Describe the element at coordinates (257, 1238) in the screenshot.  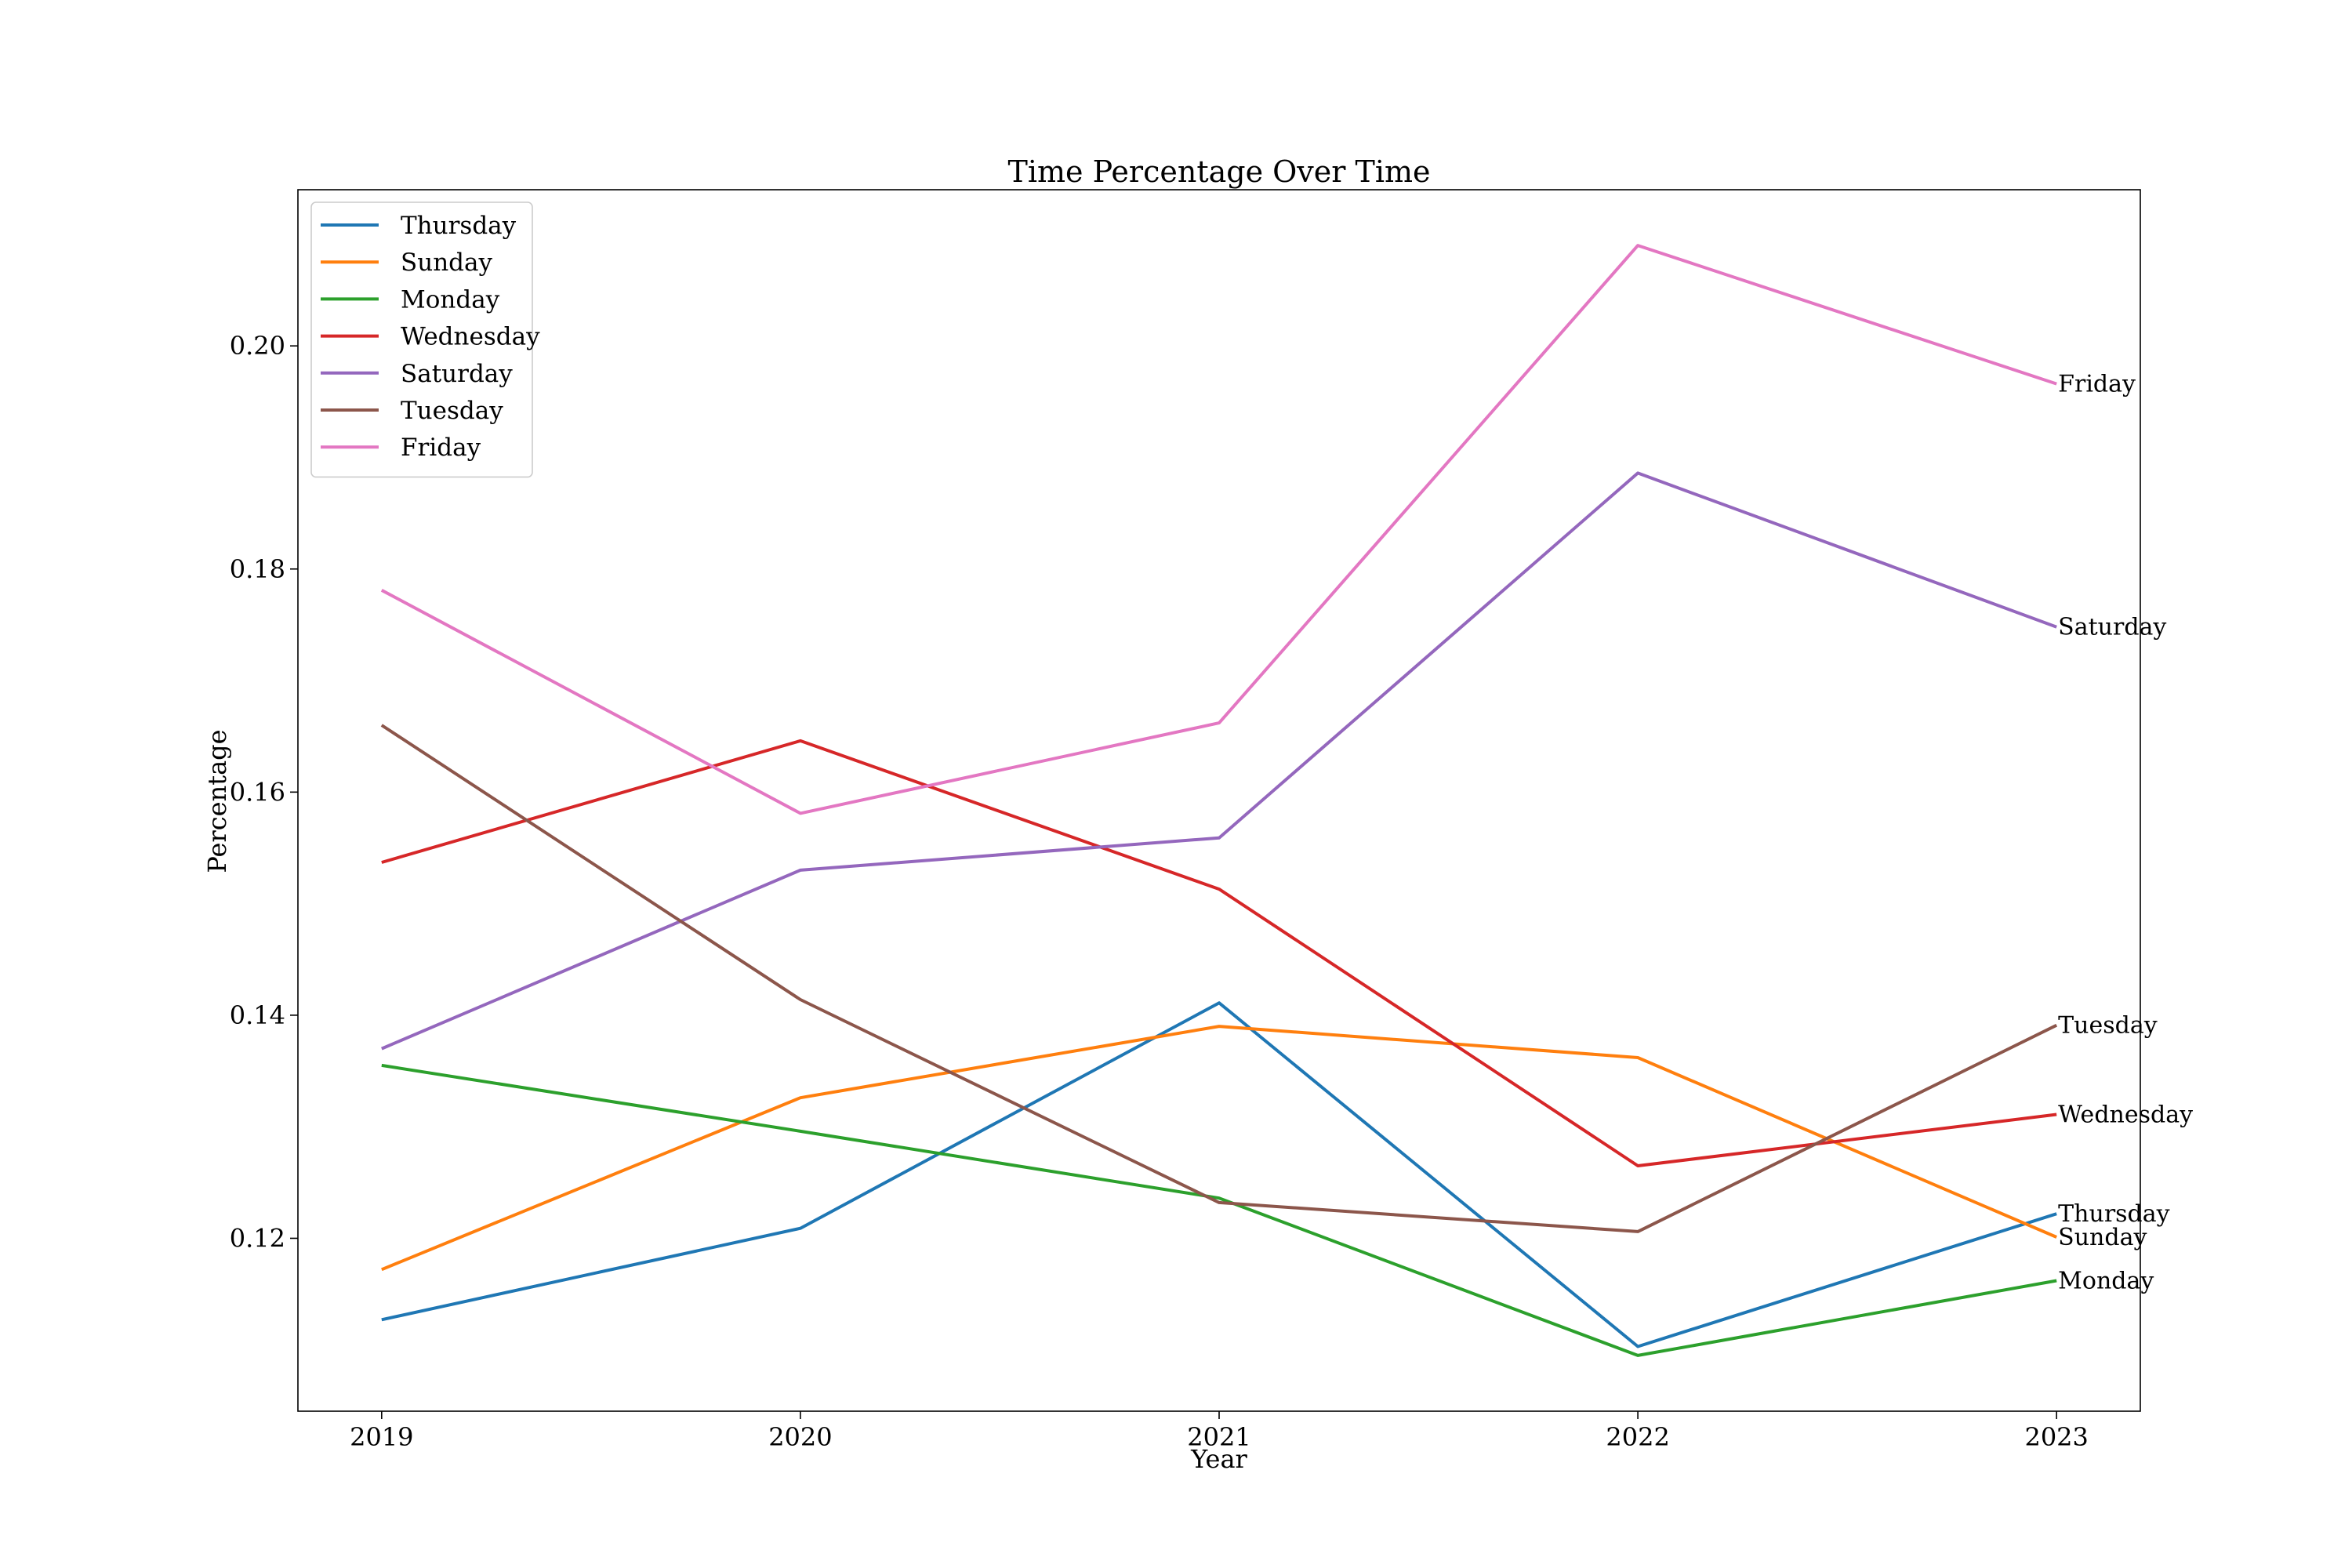
I see `y-tick-label: 0.12` at that location.